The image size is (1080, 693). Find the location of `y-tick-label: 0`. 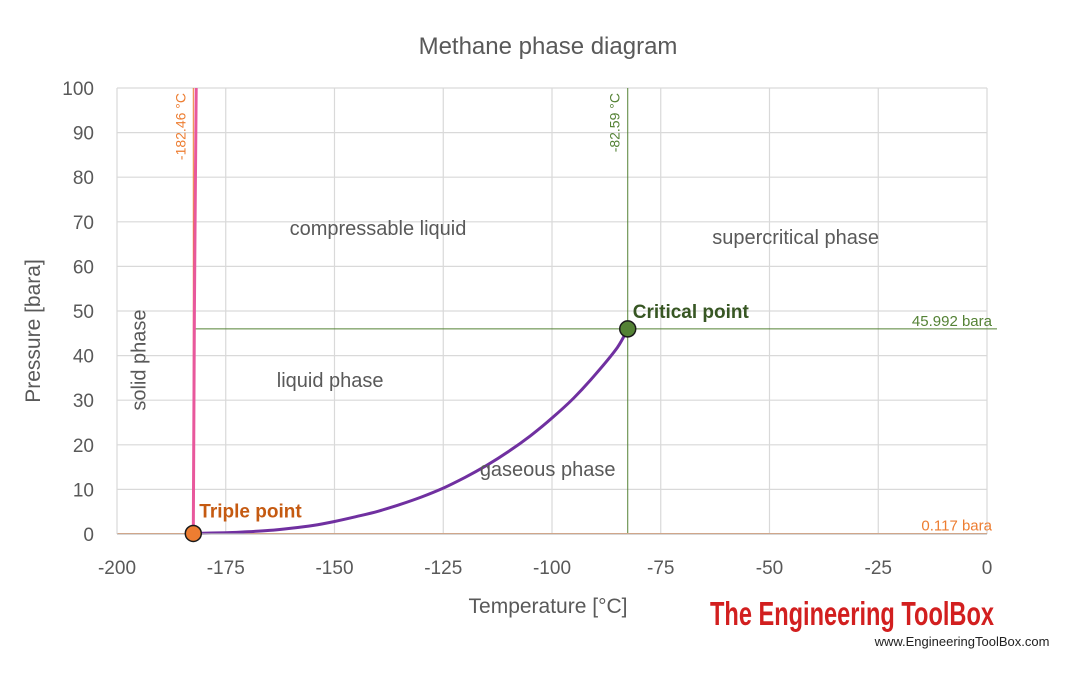

y-tick-label: 0 is located at coordinates (88, 535).